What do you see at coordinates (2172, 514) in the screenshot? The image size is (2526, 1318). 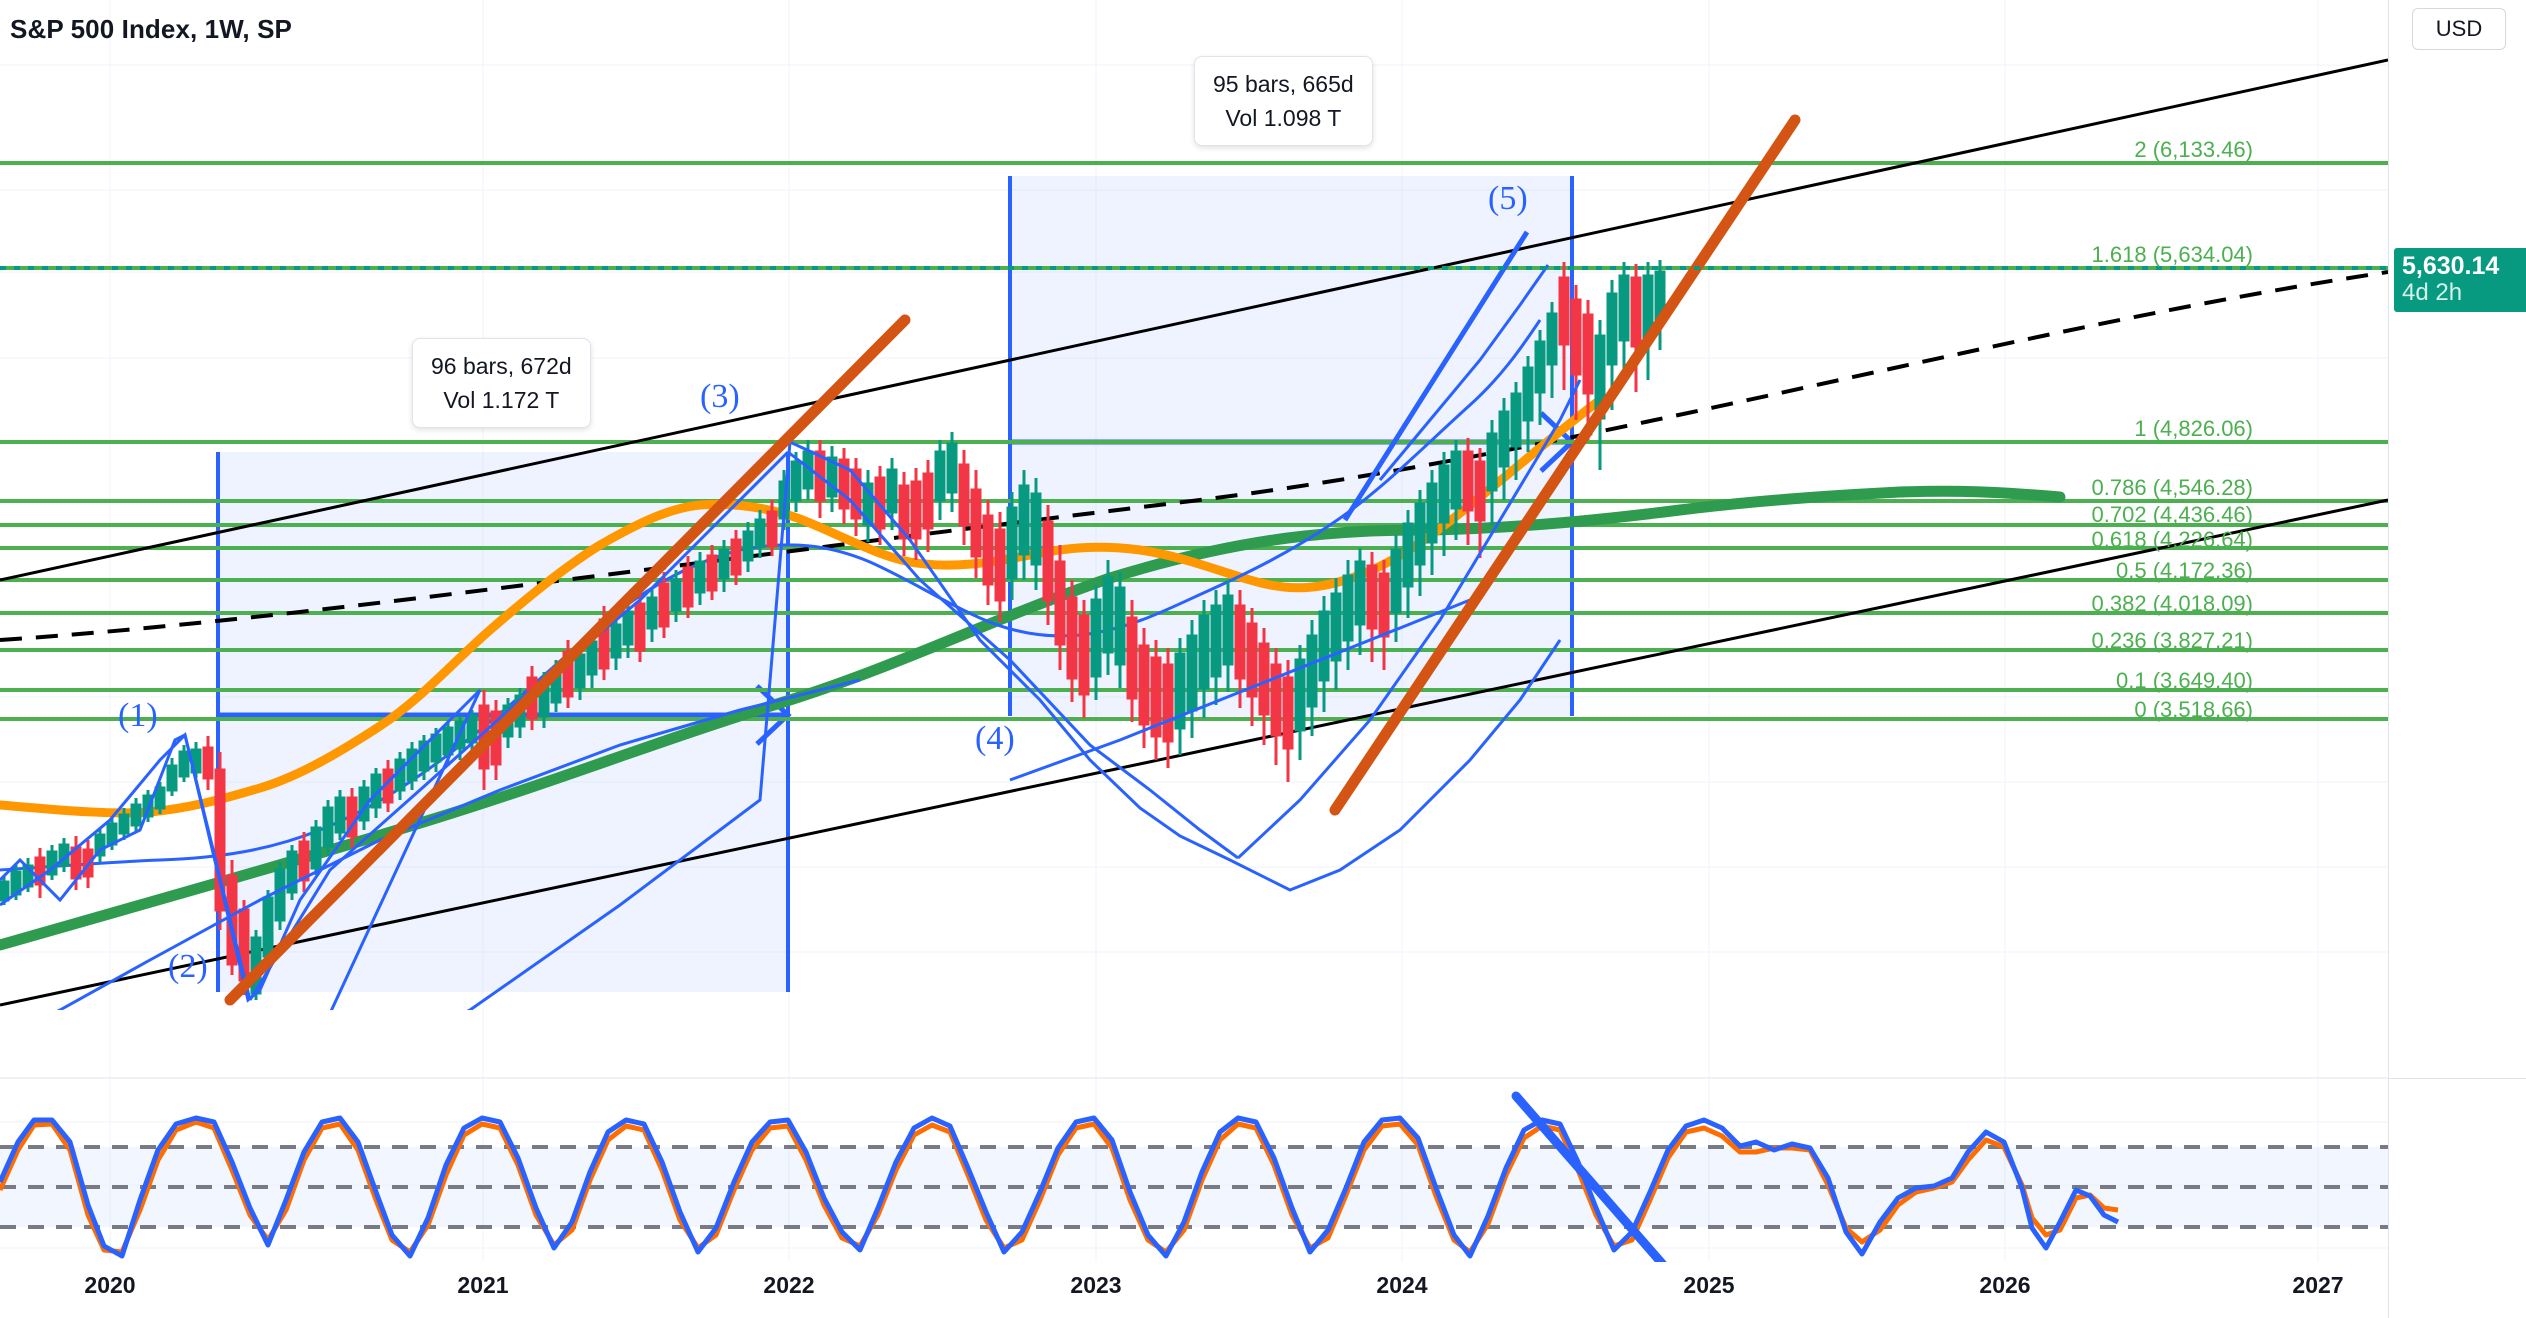 I see `fib-label-0702: 0.702 (4,436.46)` at bounding box center [2172, 514].